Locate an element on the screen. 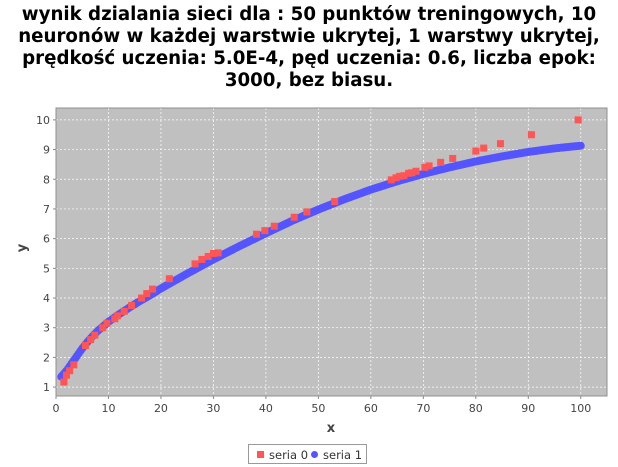 The width and height of the screenshot is (618, 467). y-tick-label: 8 is located at coordinates (46, 179).